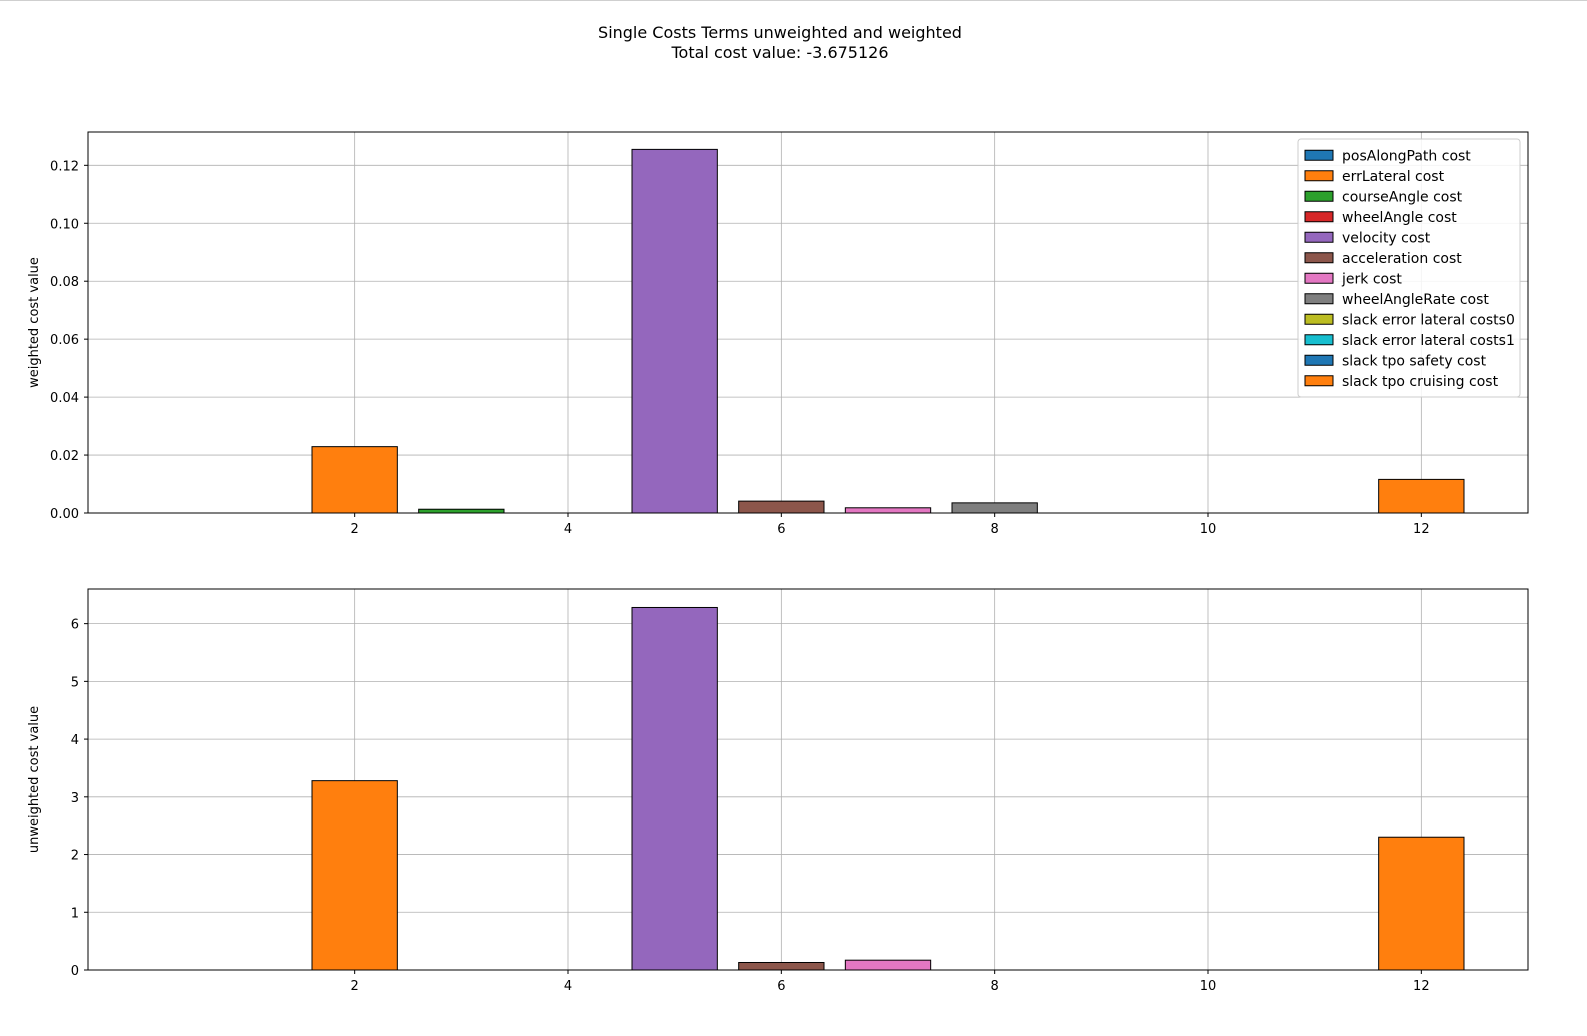 The height and width of the screenshot is (1036, 1587). Describe the element at coordinates (75, 913) in the screenshot. I see `y-tick-label: 1` at that location.